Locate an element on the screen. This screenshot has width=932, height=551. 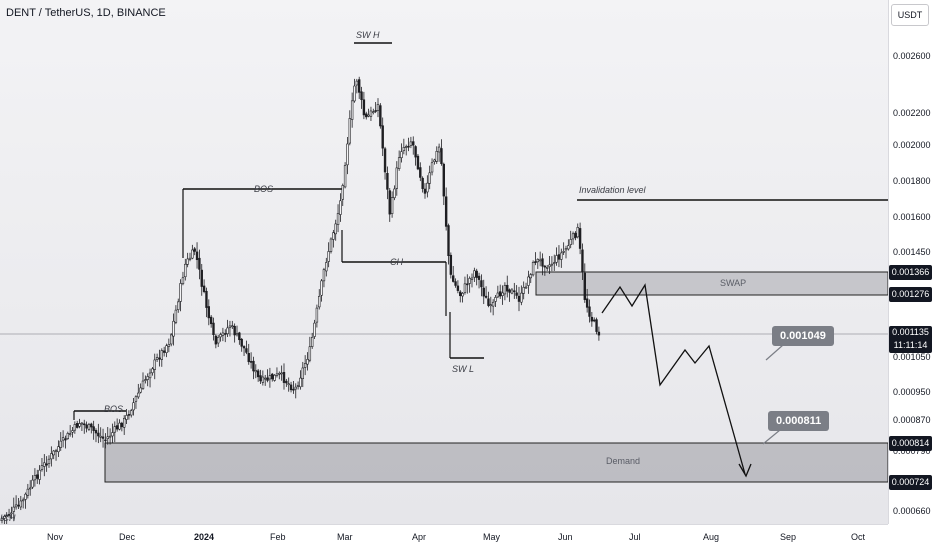
last-price-tag: 0.001135 11:11:14 is located at coordinates (910, 339).